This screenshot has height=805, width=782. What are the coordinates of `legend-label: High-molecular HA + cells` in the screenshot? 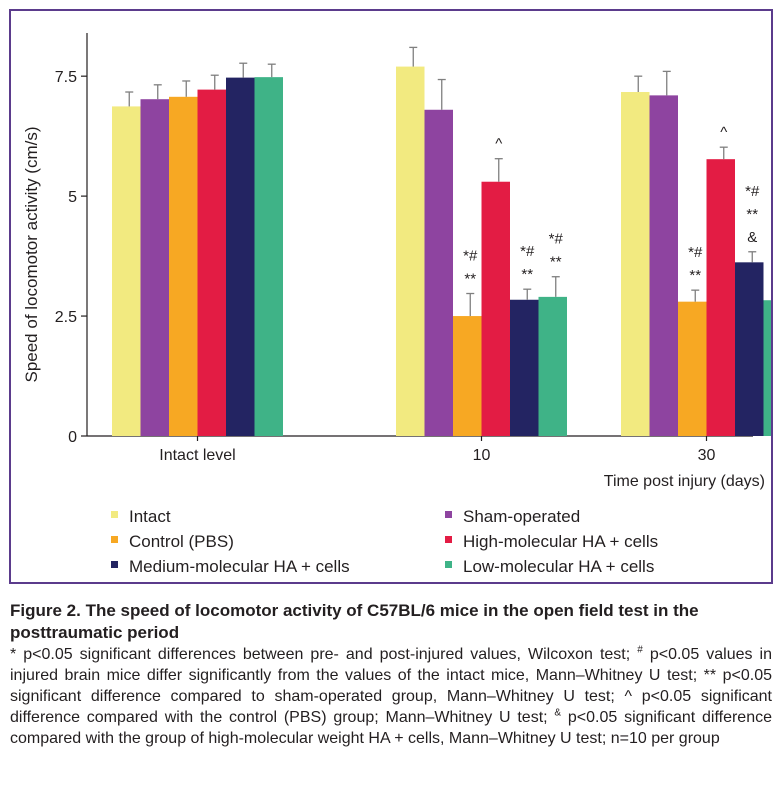 It's located at (560, 541).